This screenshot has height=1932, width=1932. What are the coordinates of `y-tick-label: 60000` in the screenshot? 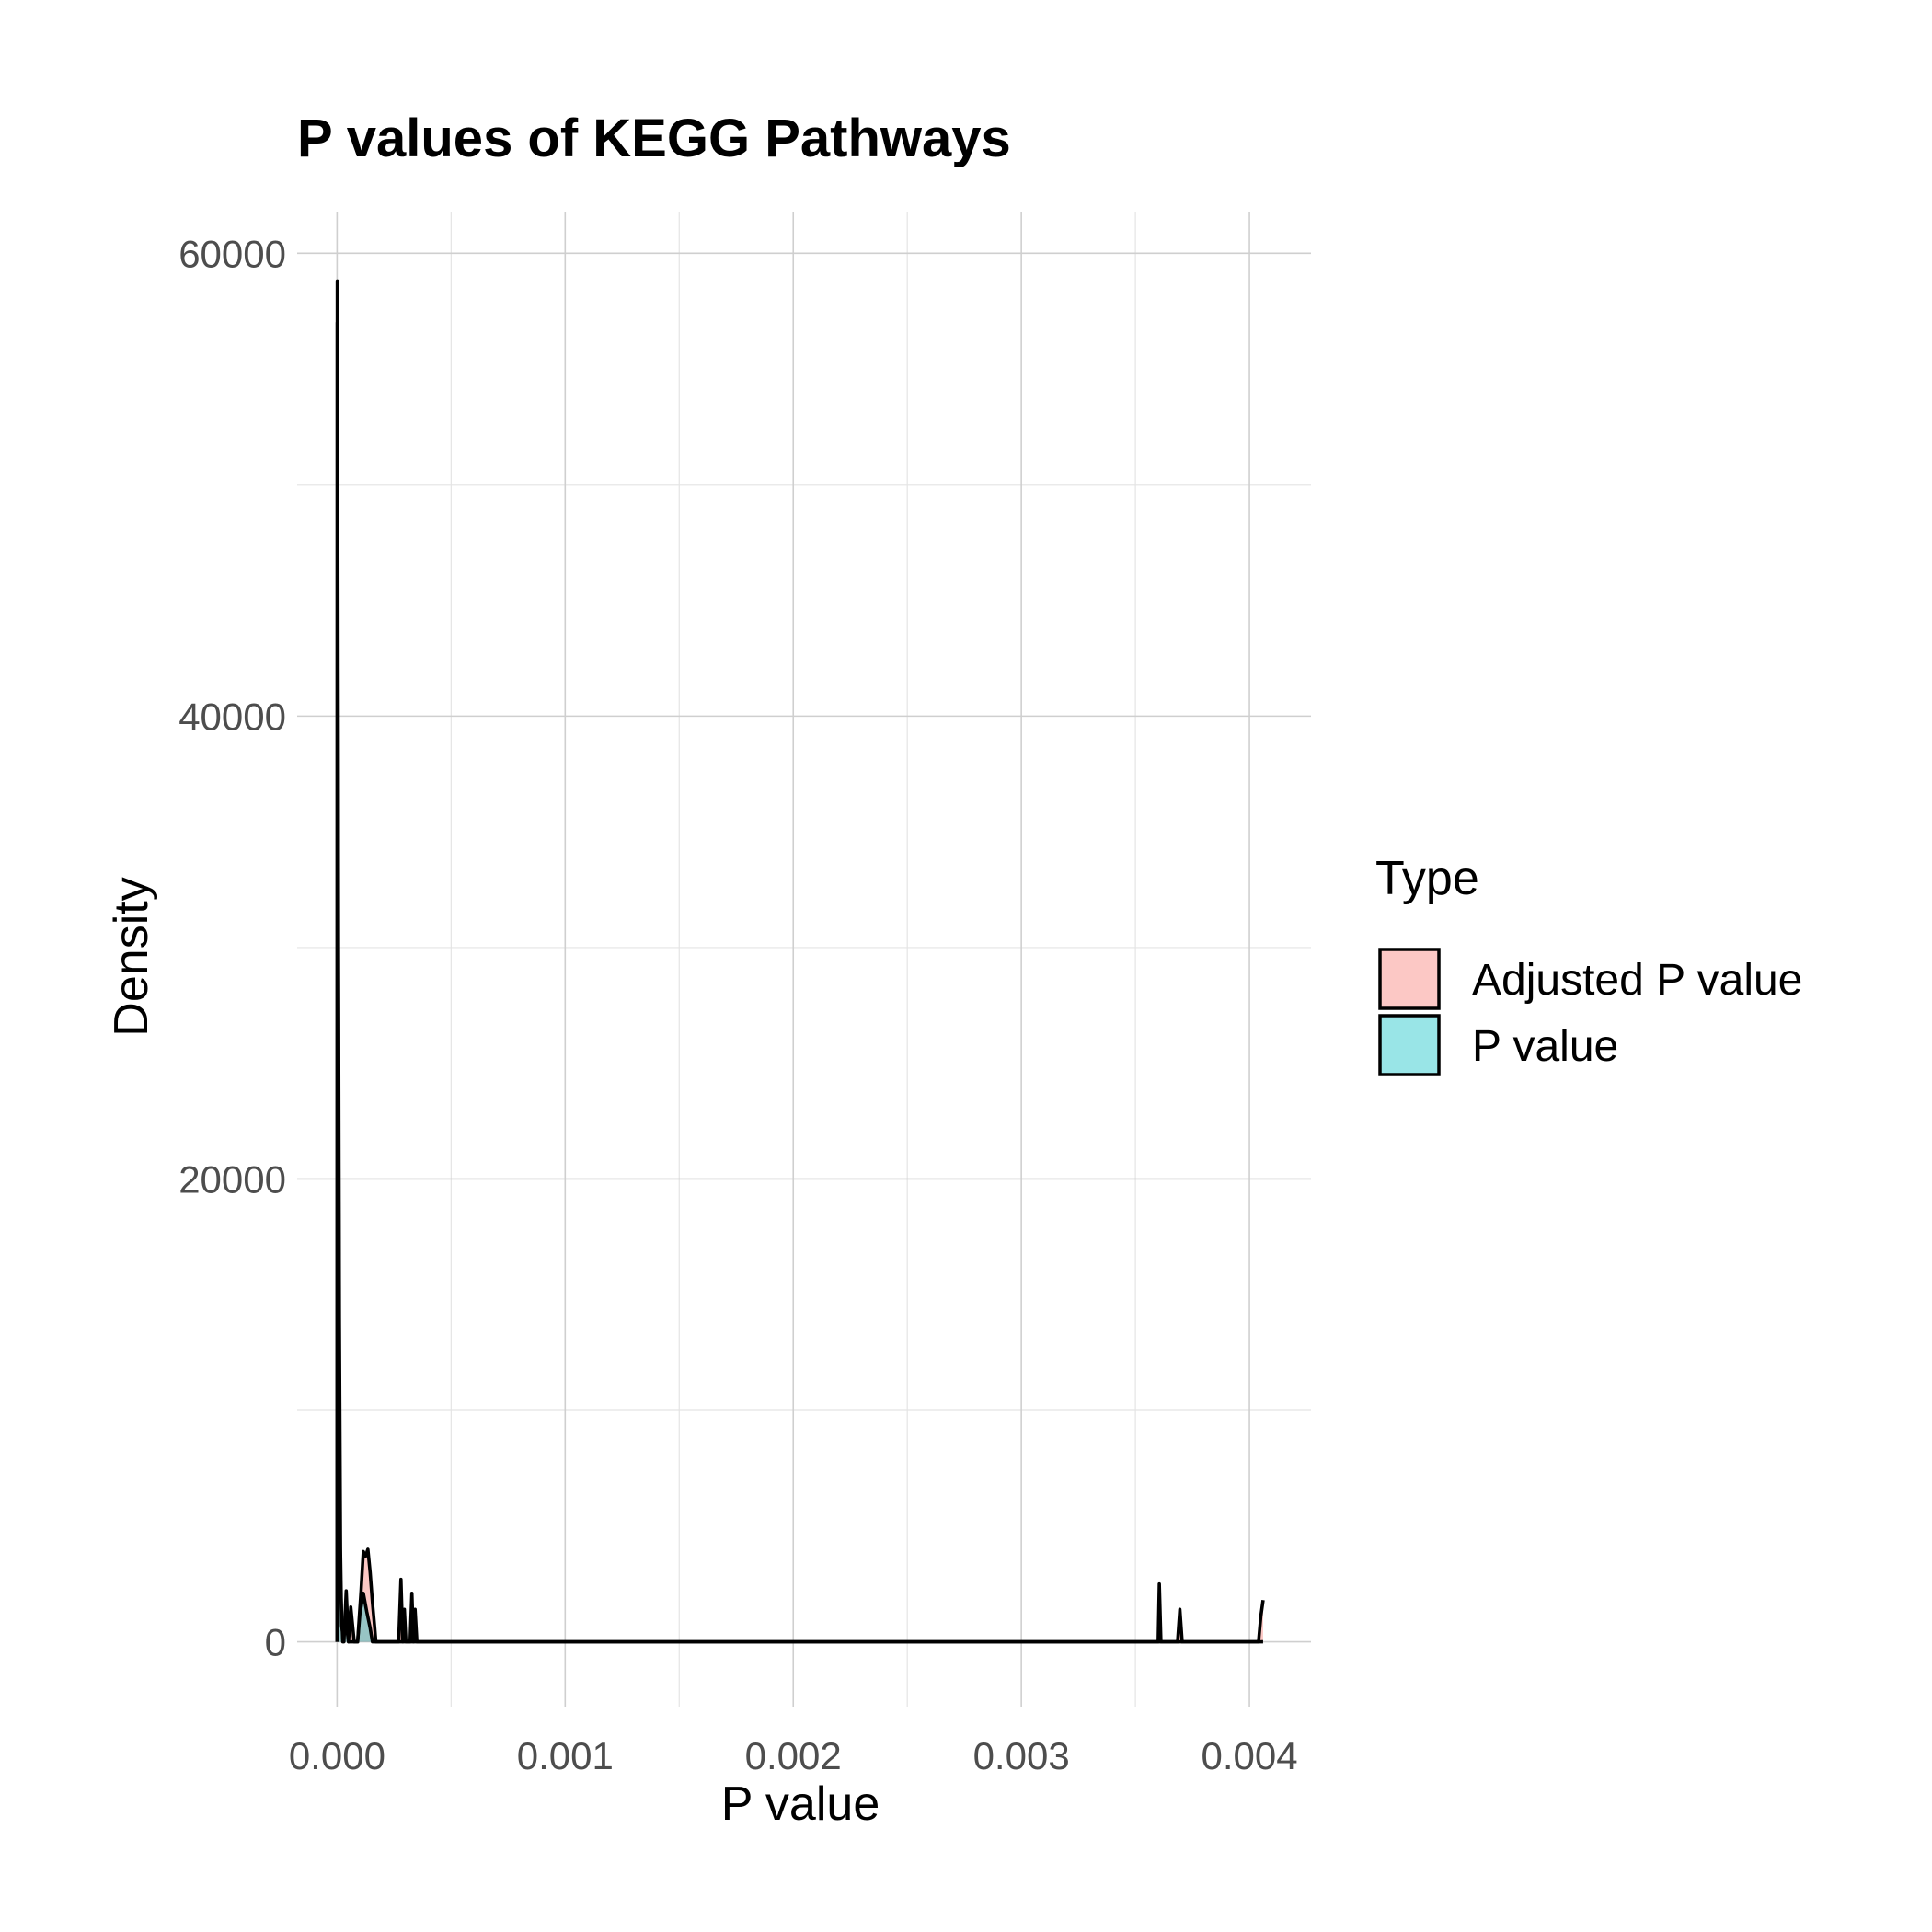 It's located at (232, 253).